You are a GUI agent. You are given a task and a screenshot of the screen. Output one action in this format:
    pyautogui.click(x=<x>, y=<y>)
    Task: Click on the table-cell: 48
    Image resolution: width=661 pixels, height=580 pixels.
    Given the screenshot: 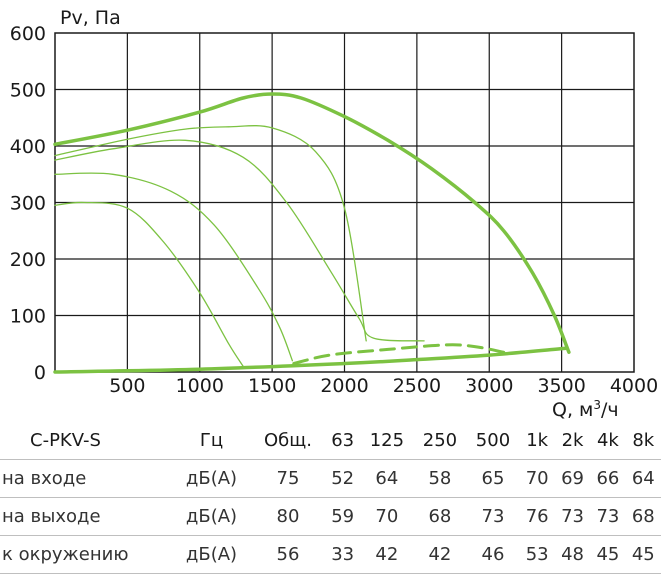 What is the action you would take?
    pyautogui.click(x=572, y=554)
    